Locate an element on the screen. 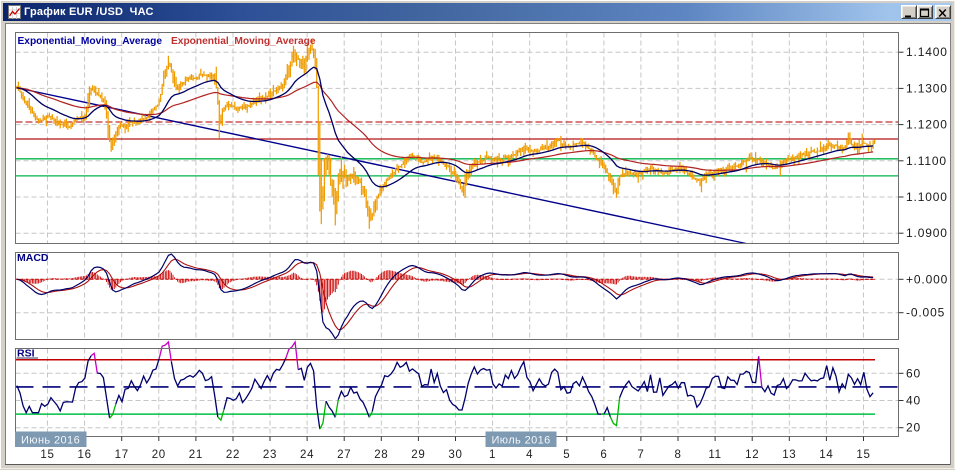  svg-text: 40 is located at coordinates (913, 401).